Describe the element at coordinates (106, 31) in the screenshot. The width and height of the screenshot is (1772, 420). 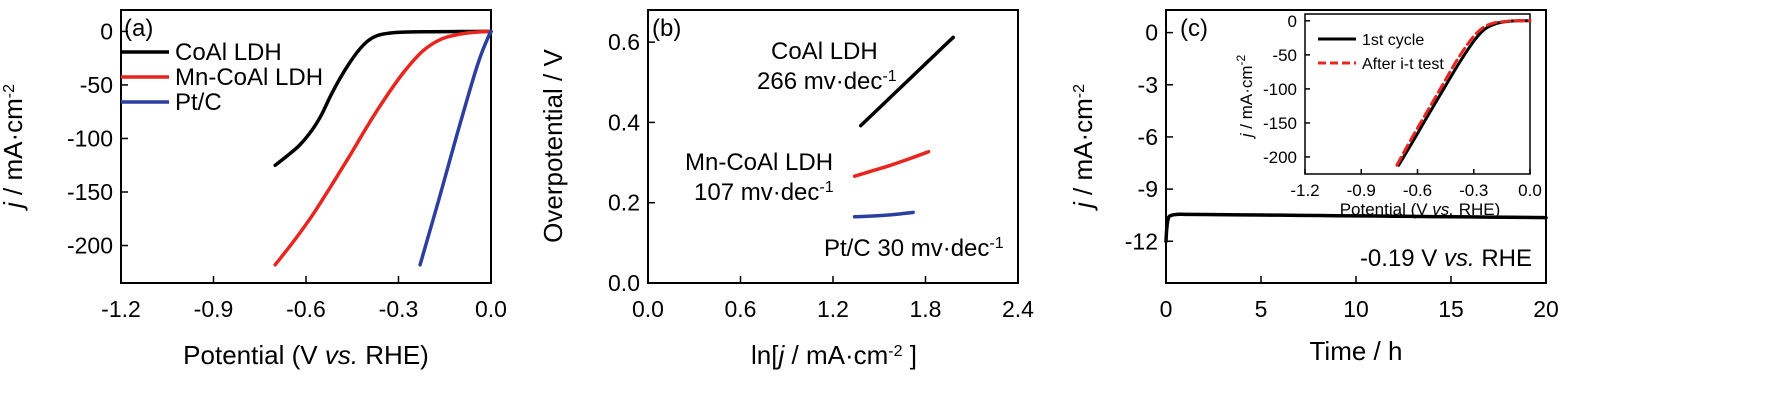
I see `panel-a-ytick-label: 0` at that location.